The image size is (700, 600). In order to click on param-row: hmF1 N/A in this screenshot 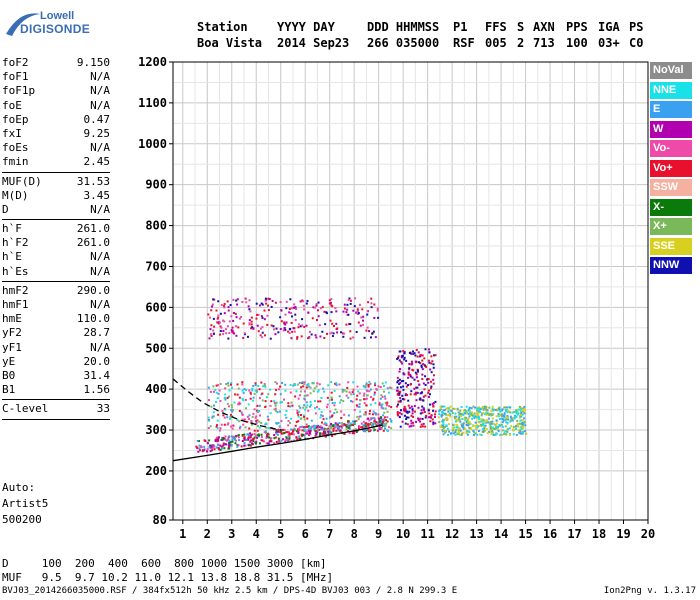, I will do `click(56, 305)`.